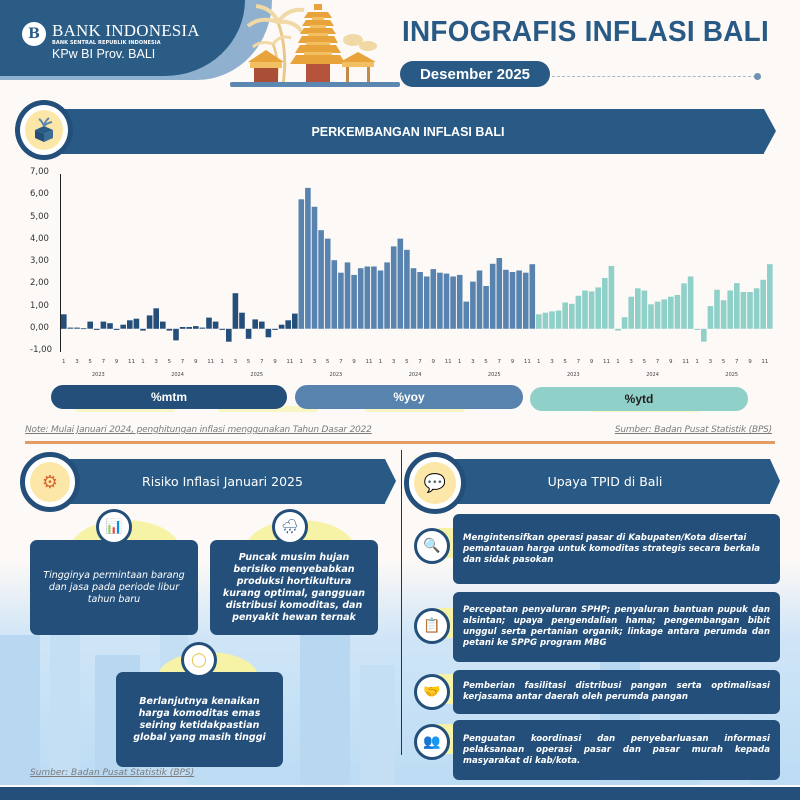 The image size is (800, 800). I want to click on upaya-icon-1: 🔍, so click(432, 546).